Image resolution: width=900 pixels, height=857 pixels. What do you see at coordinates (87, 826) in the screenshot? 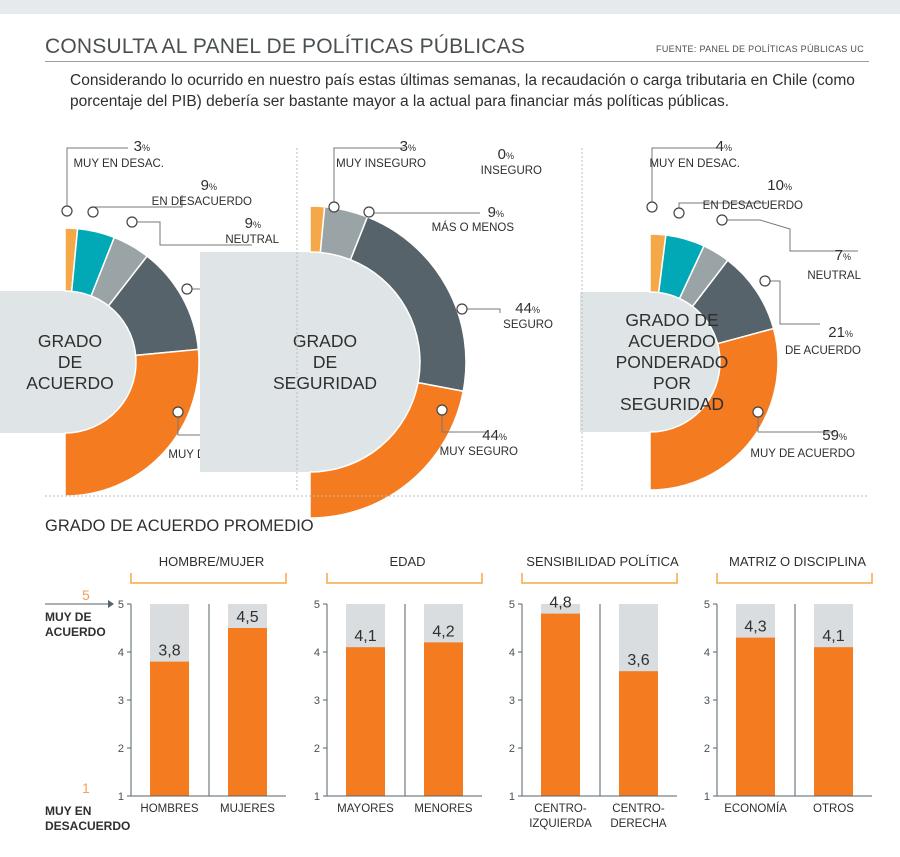
I see `y-bottom-label: DESACUERDO` at bounding box center [87, 826].